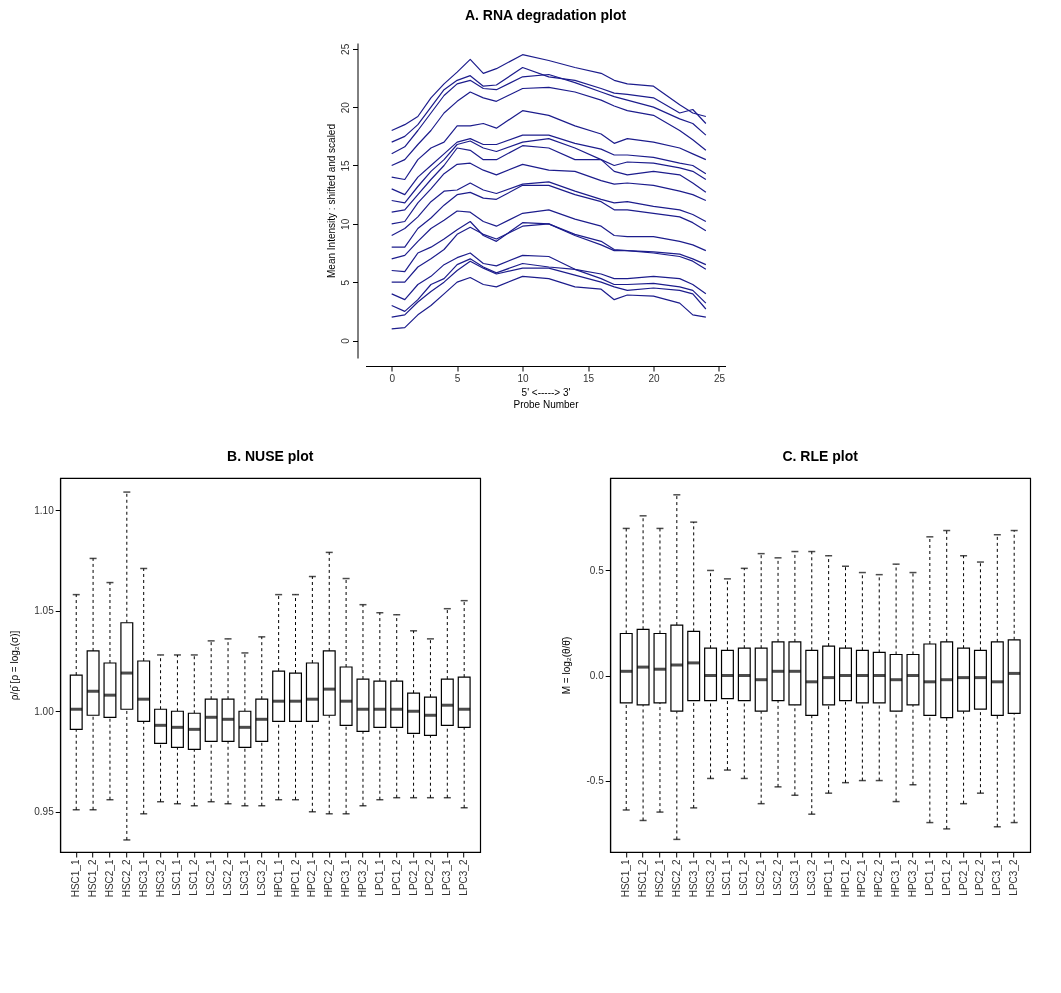  What do you see at coordinates (345, 49) in the screenshot?
I see `y-tick-label: 25` at bounding box center [345, 49].